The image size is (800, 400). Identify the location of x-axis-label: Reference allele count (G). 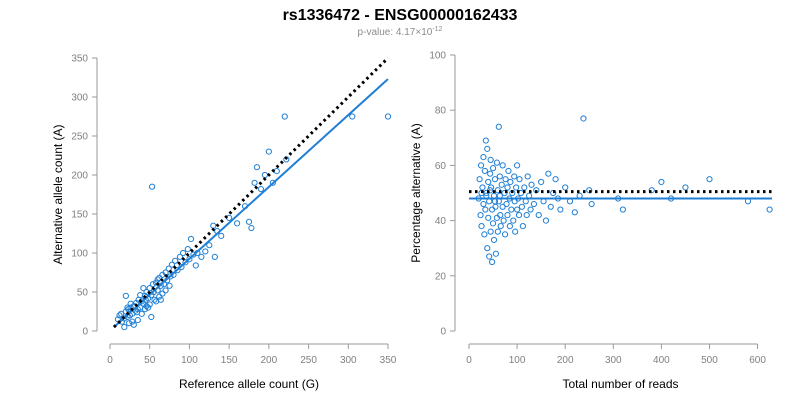
(249, 384).